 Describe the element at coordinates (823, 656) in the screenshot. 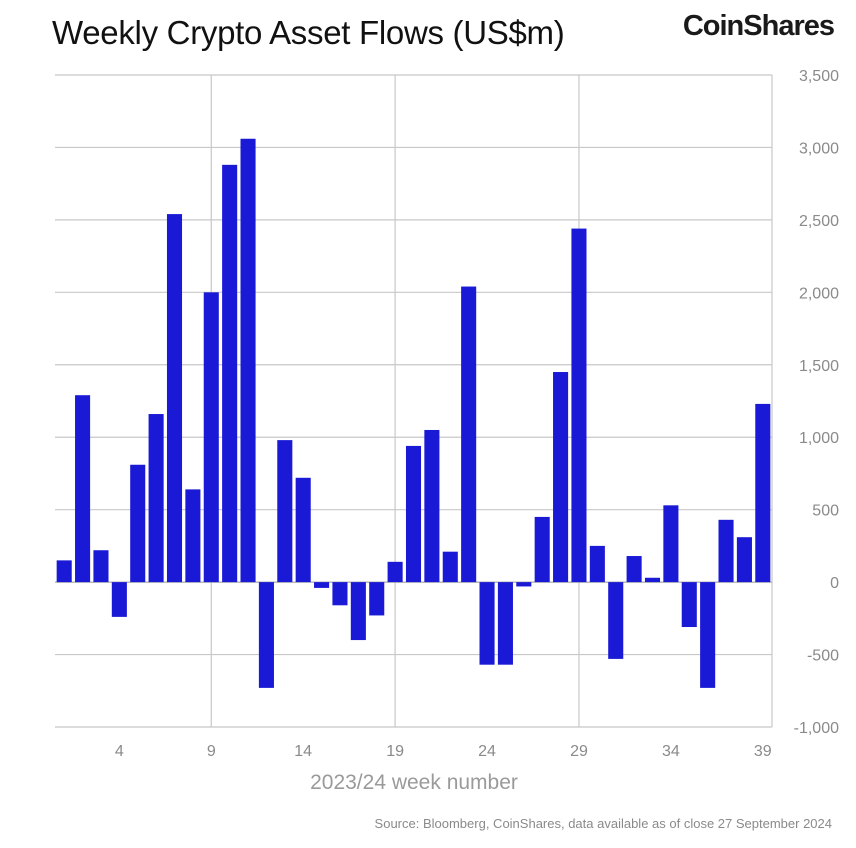

I see `y-tick-label: -500` at that location.